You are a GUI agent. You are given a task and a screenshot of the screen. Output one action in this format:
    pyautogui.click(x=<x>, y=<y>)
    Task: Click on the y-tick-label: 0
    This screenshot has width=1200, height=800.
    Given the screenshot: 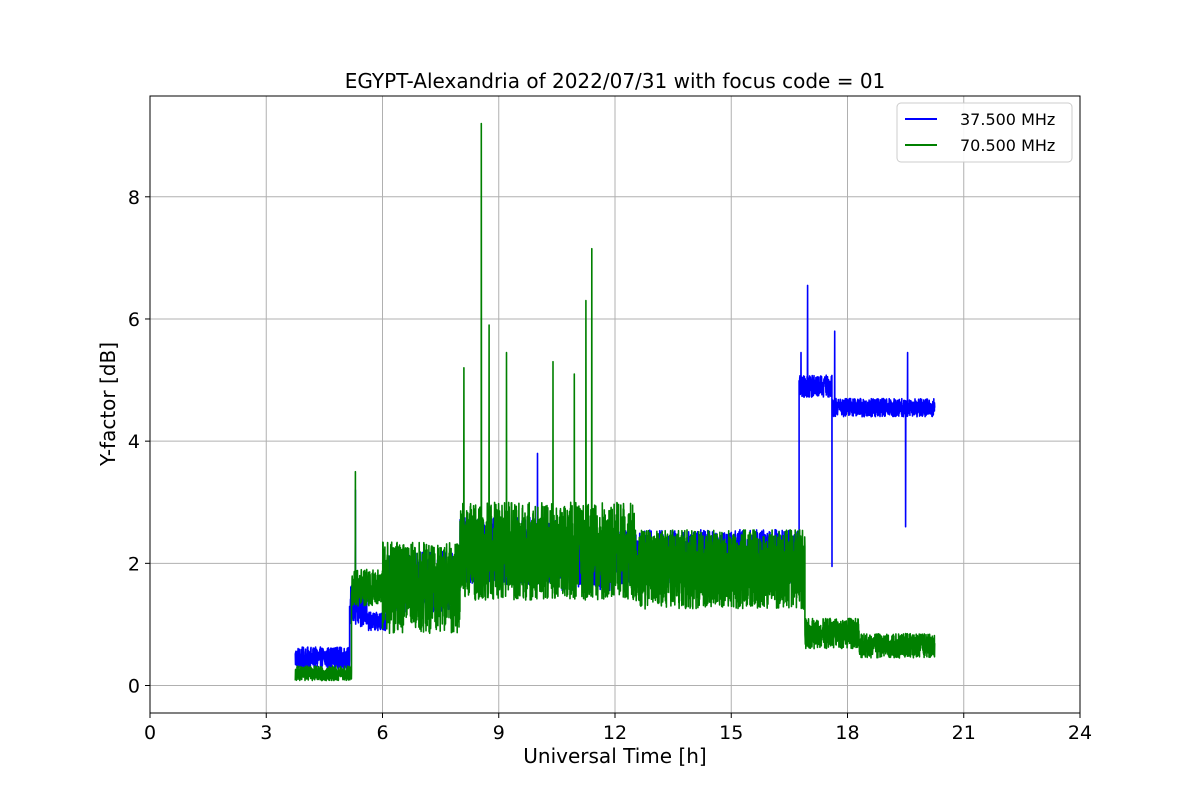 What is the action you would take?
    pyautogui.click(x=134, y=687)
    